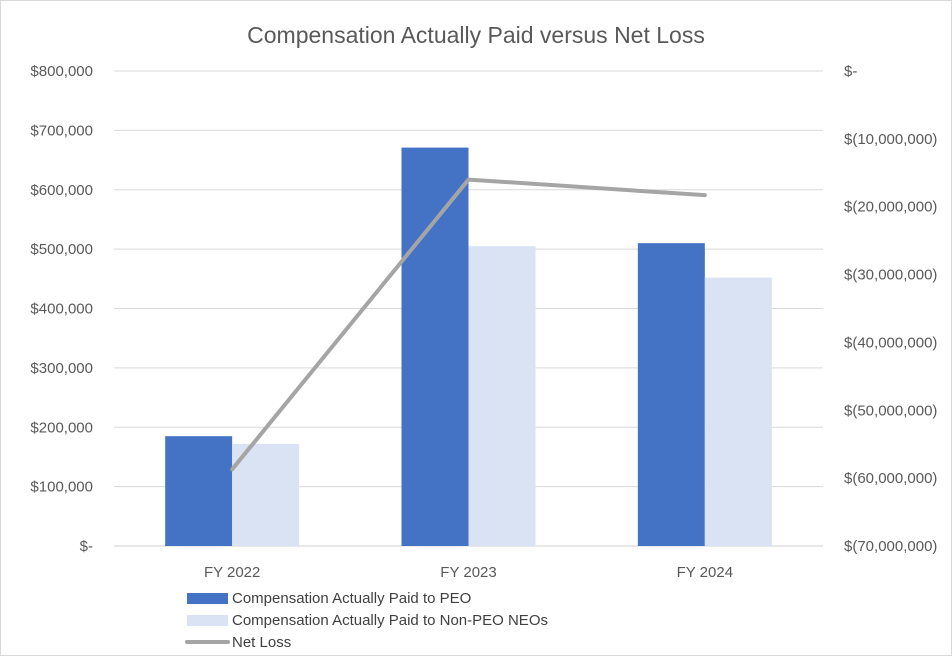 This screenshot has width=952, height=656. I want to click on right-tick-label: $(60,000,000), so click(890, 478).